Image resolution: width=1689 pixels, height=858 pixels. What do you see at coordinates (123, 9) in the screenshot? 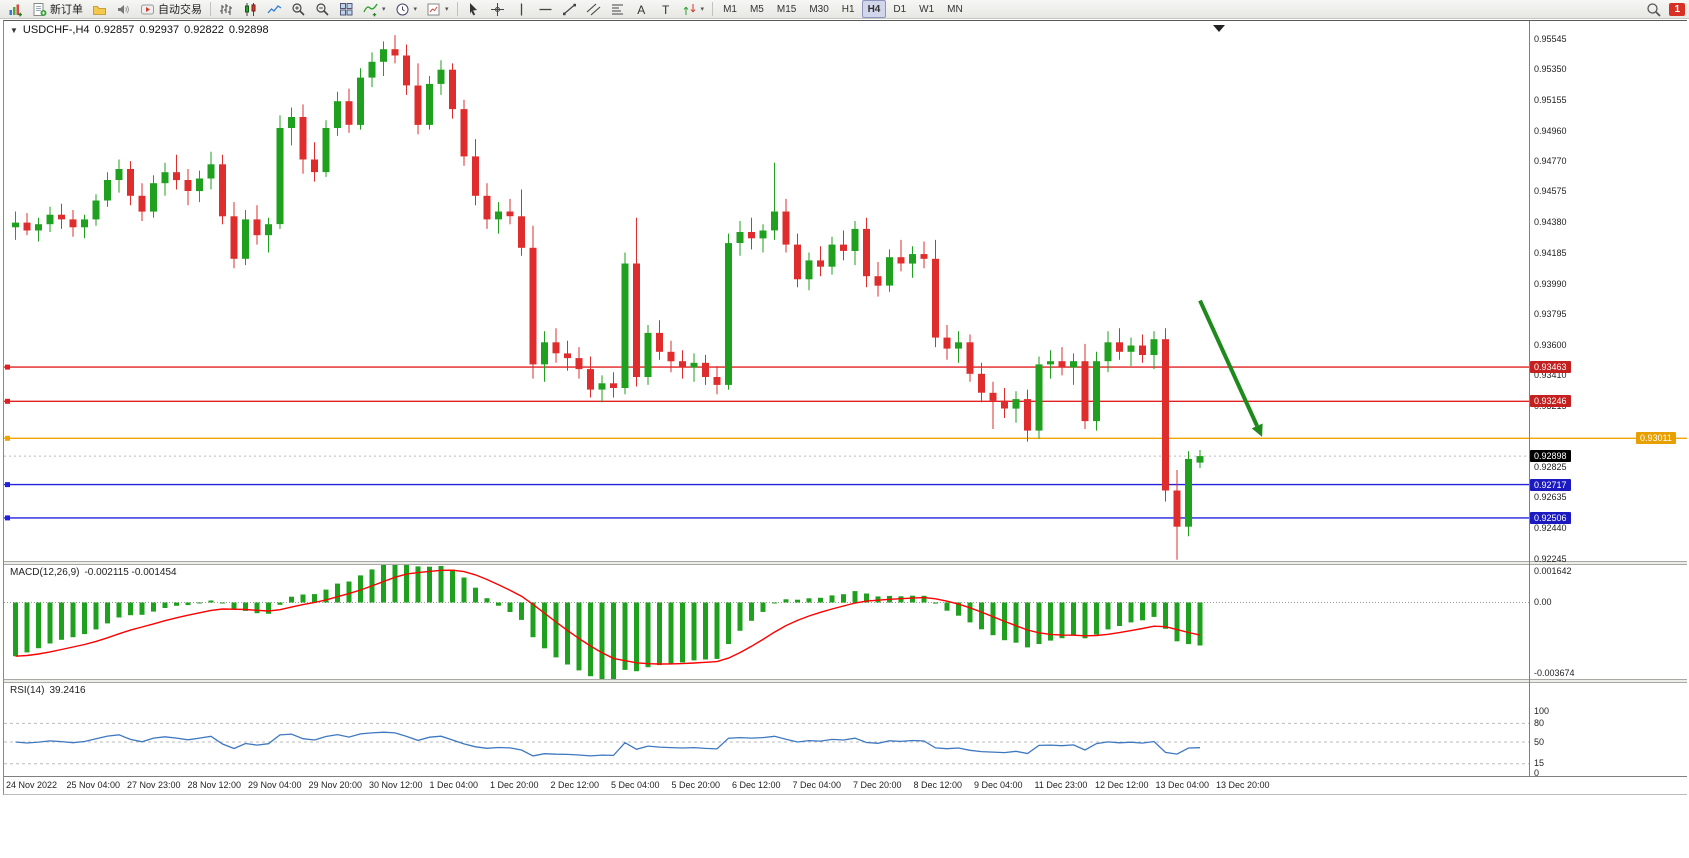
I see `alerts-button` at bounding box center [123, 9].